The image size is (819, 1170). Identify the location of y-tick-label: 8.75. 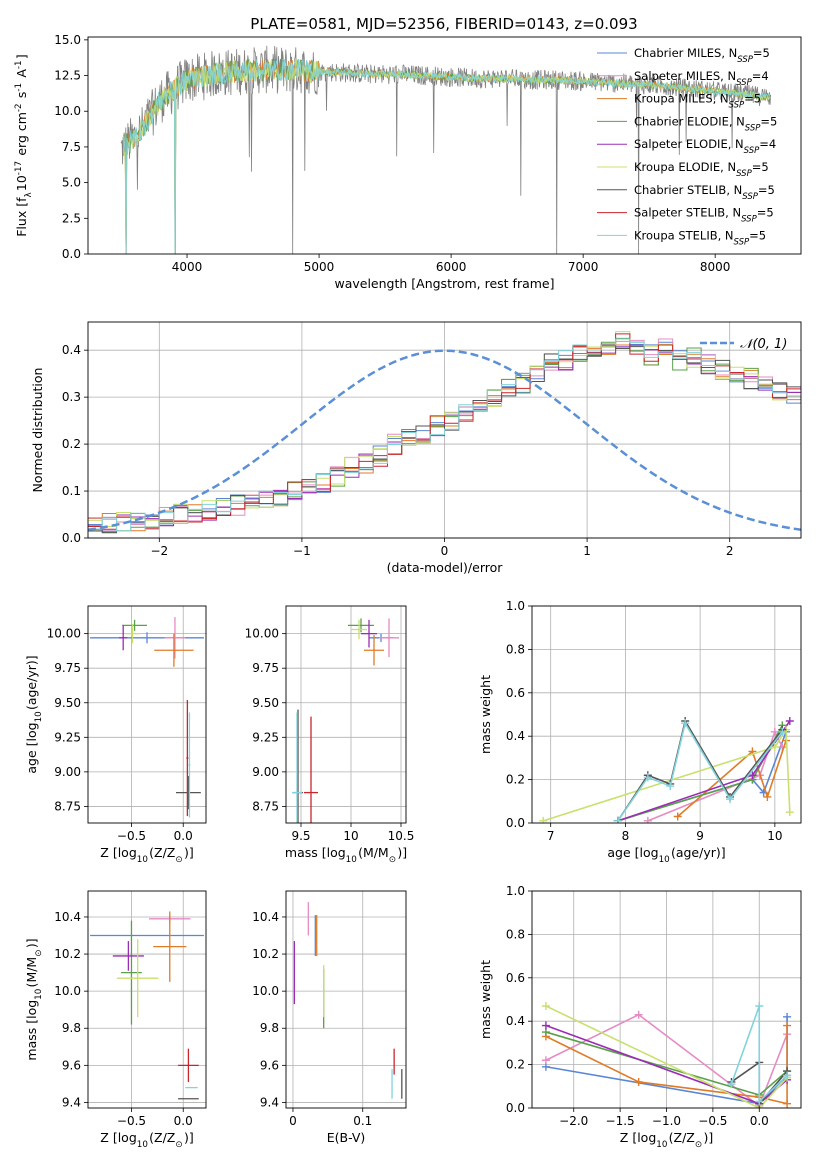
(67, 806).